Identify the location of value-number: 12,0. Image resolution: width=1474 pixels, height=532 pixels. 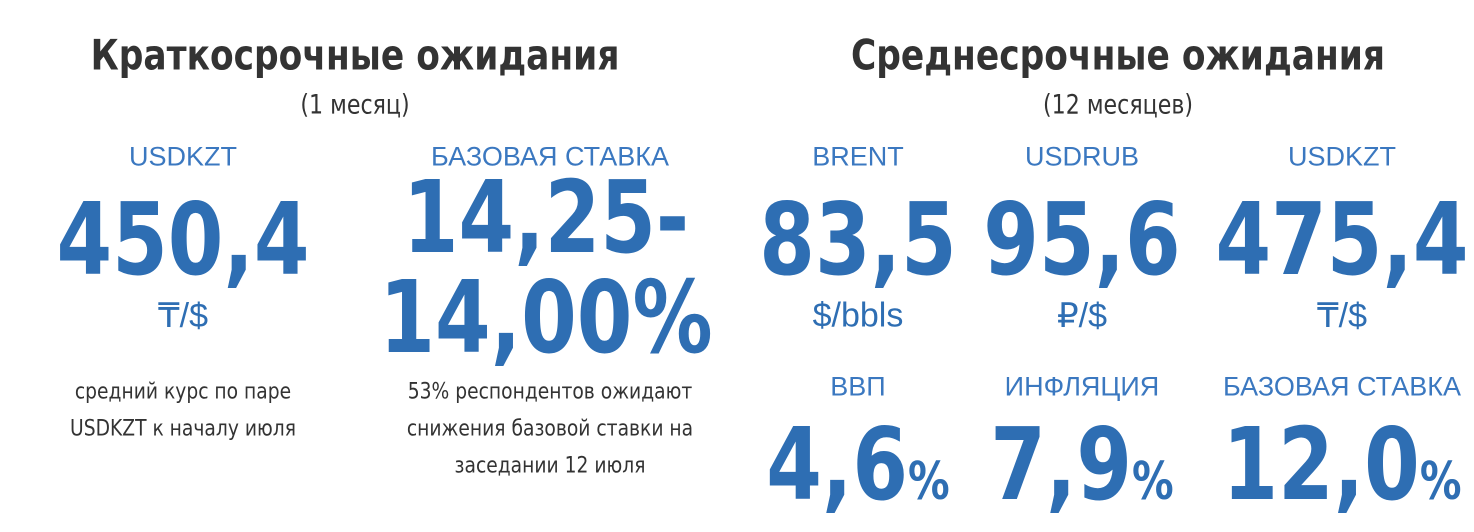
(1321, 464).